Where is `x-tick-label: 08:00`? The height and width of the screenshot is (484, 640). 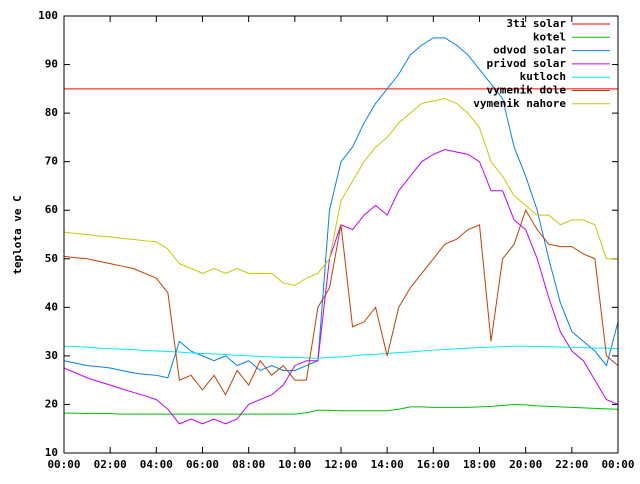
x-tick-label: 08:00 is located at coordinates (248, 464).